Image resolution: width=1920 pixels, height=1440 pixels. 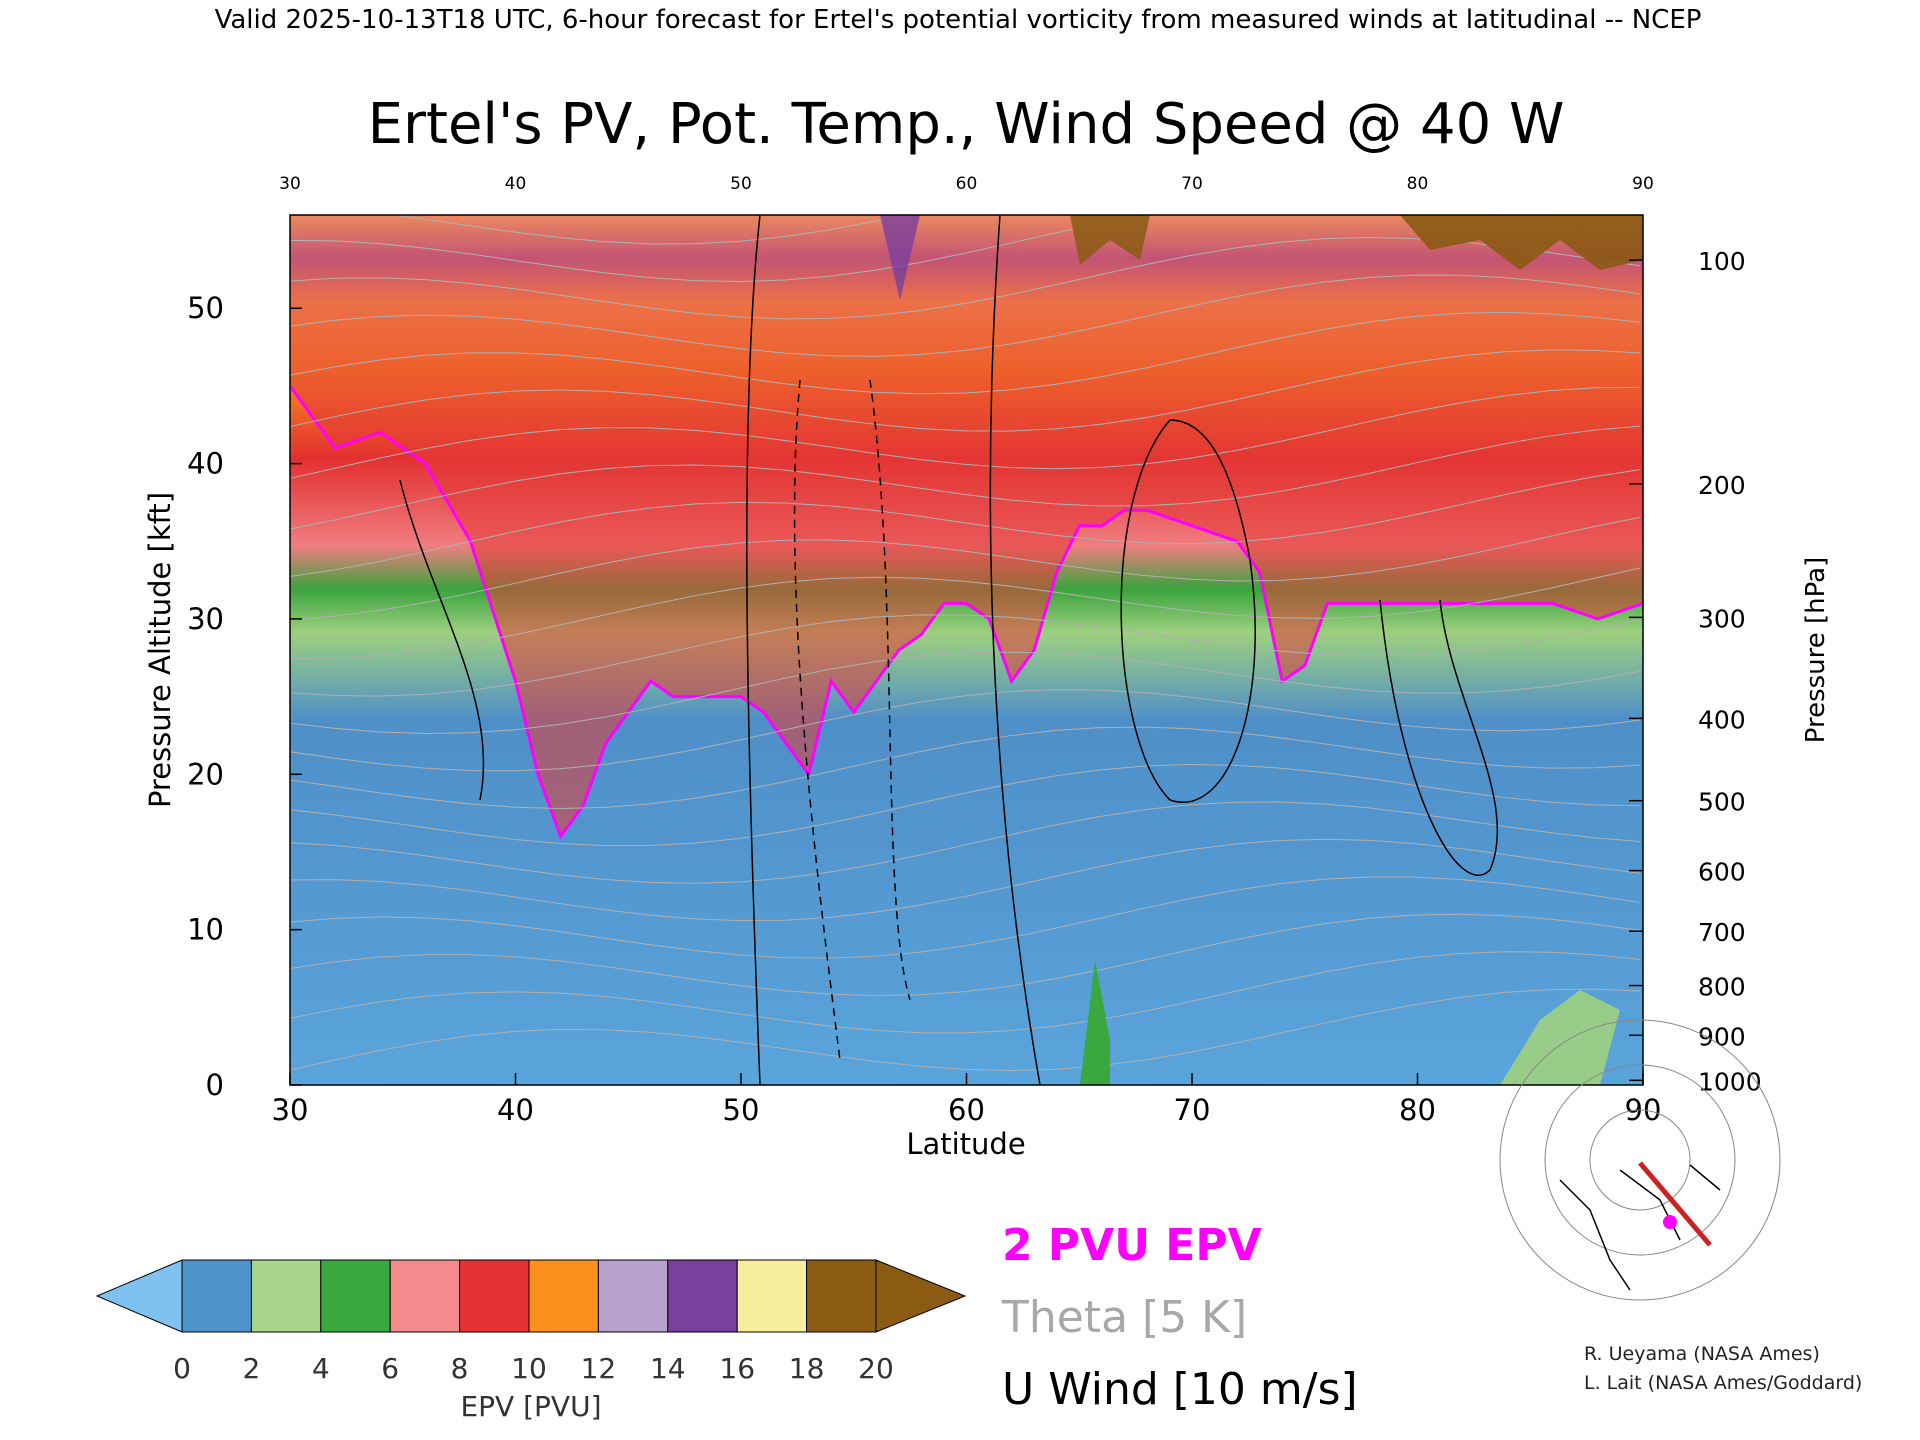 What do you see at coordinates (1132, 1245) in the screenshot?
I see `legend-epv: 2 PVU EPV` at bounding box center [1132, 1245].